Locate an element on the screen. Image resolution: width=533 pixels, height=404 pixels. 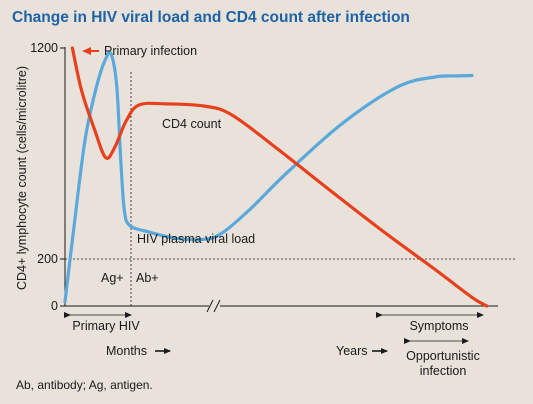
ab-label: Ab+ is located at coordinates (147, 278).